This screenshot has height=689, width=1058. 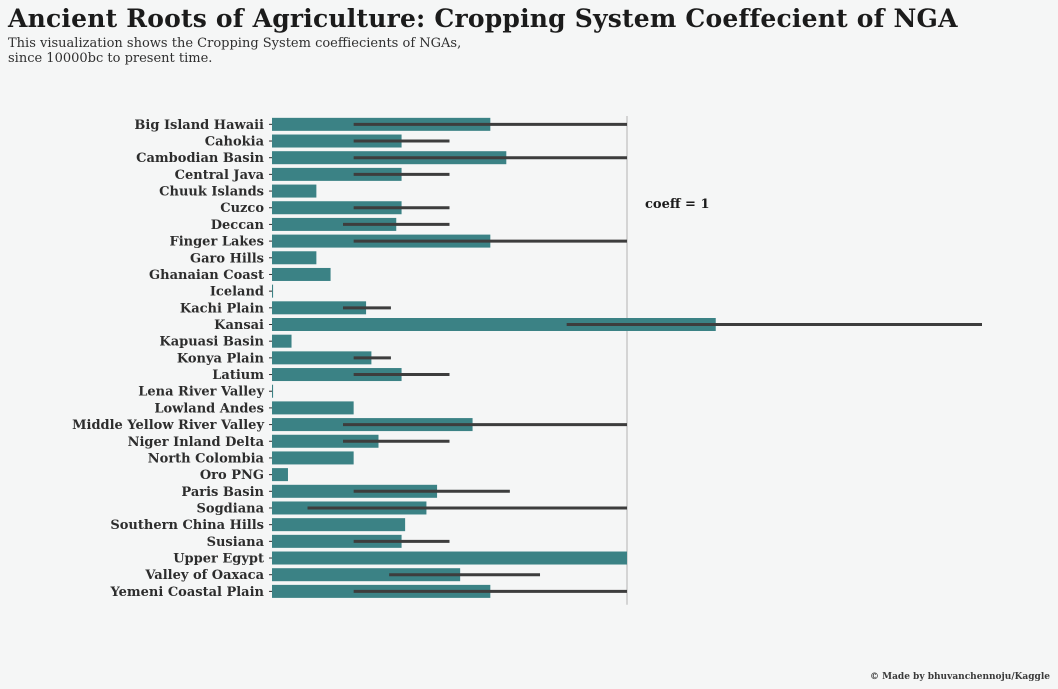 What do you see at coordinates (201, 392) in the screenshot?
I see `category-label: Lena River Valley` at bounding box center [201, 392].